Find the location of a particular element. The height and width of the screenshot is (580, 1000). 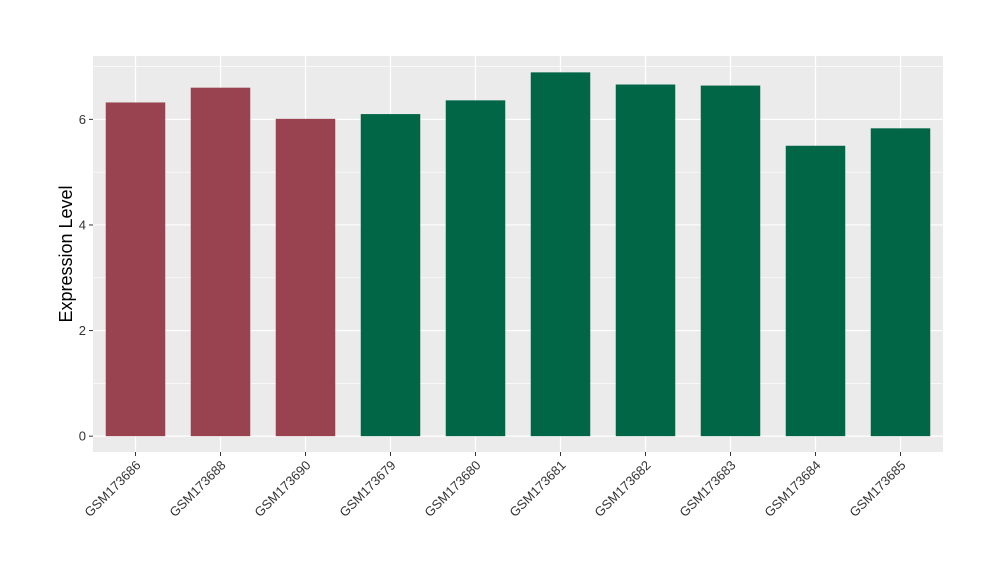

x-tick-label: GSM173681 is located at coordinates (537, 489).